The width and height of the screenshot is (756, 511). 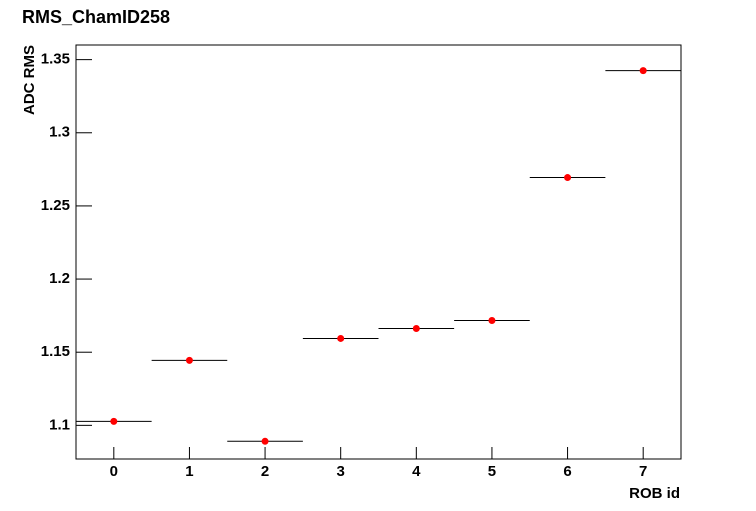 I want to click on x-tick-label: 5, so click(x=492, y=471).